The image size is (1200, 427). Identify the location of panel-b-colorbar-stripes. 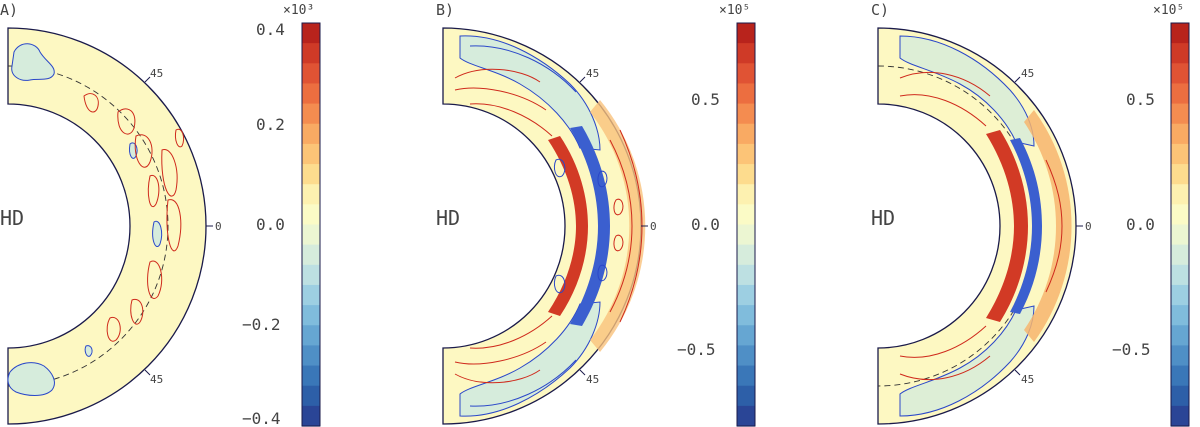
(746, 225).